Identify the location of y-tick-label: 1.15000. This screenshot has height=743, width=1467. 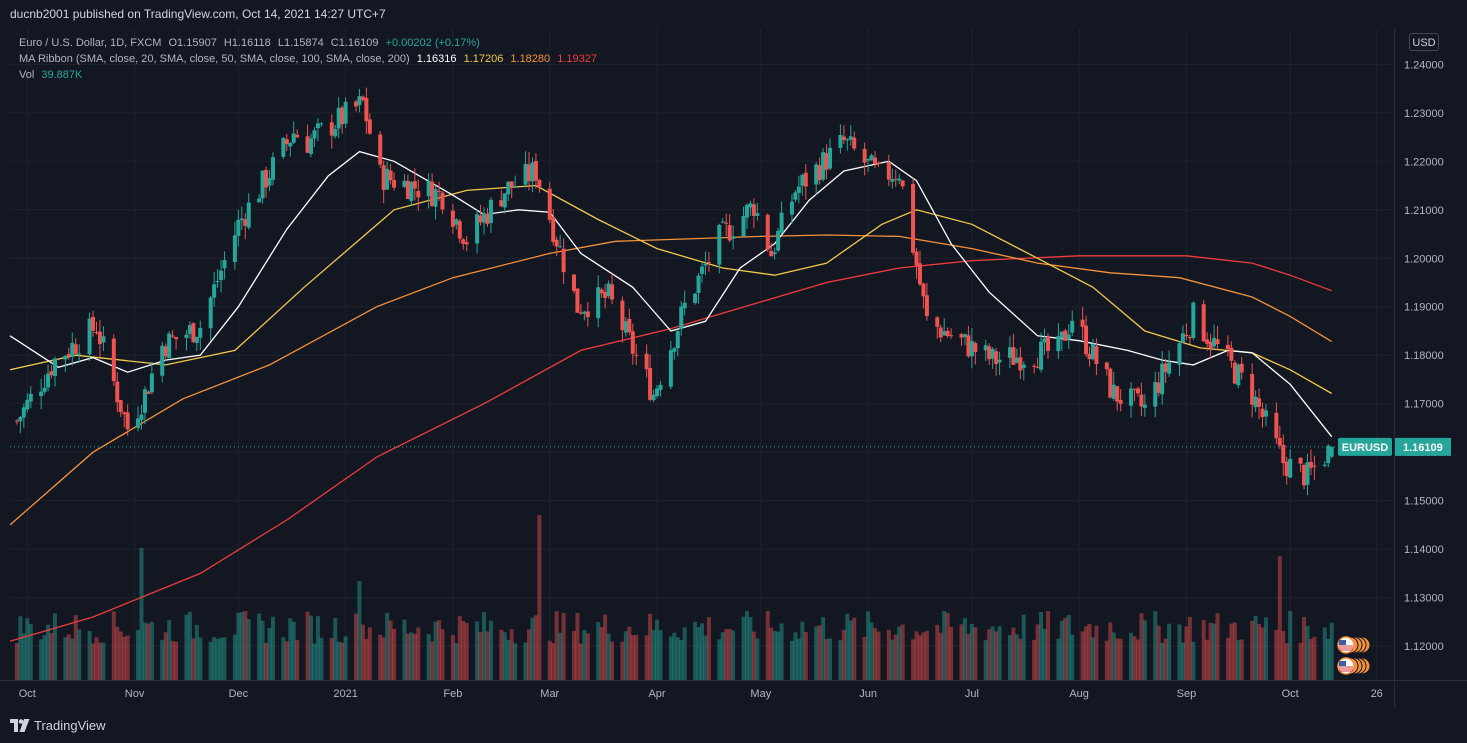
(1424, 502).